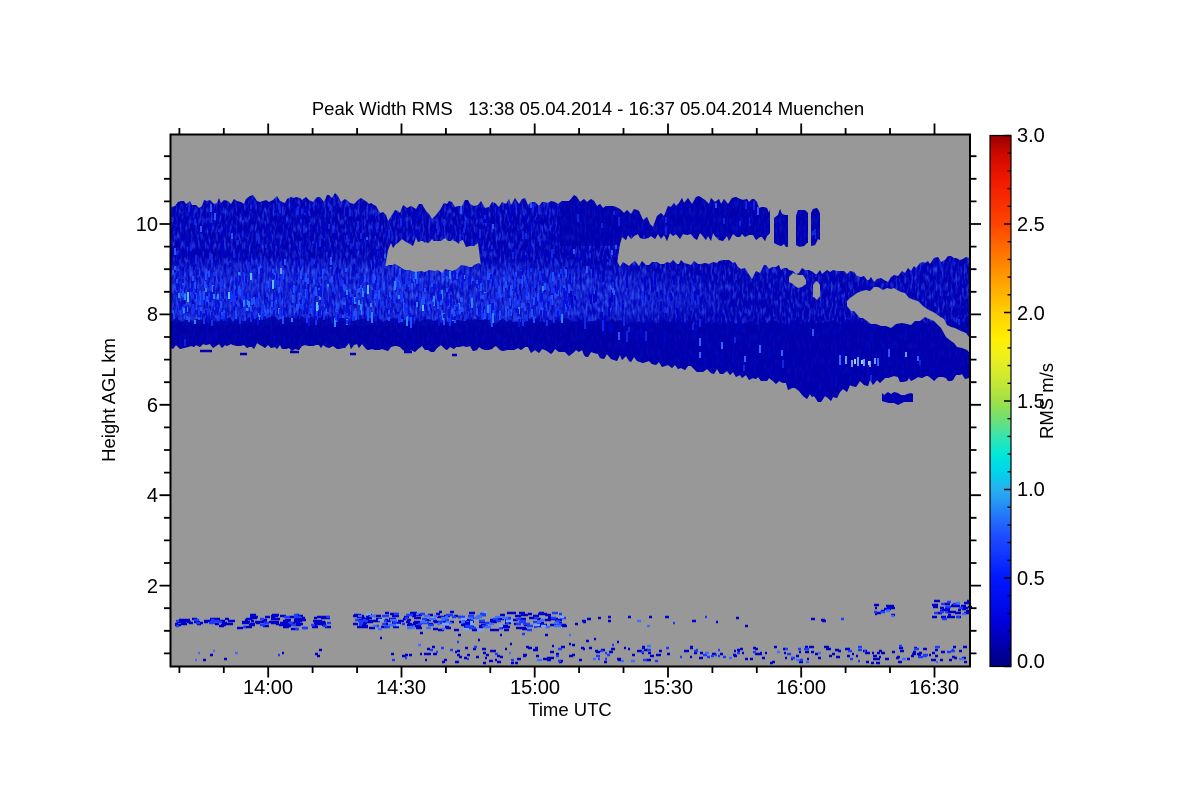 The width and height of the screenshot is (1200, 805). Describe the element at coordinates (535, 688) in the screenshot. I see `svg-text: 15:00` at that location.